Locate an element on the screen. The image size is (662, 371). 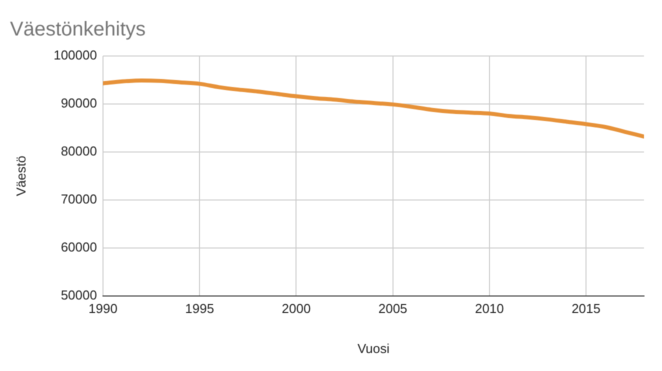
chart-title: Väestönkehitys is located at coordinates (78, 29).